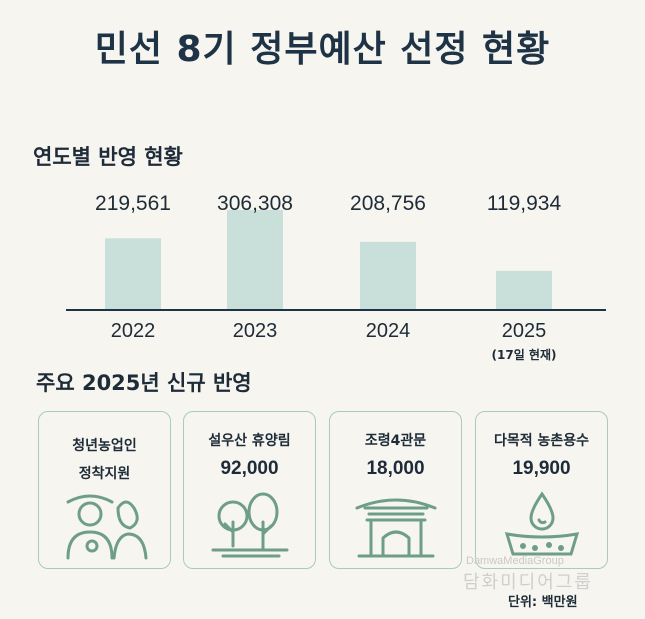 The height and width of the screenshot is (619, 645). Describe the element at coordinates (322, 49) in the screenshot. I see `page-title: 민선 8기 정부예산 선정 현황` at that location.